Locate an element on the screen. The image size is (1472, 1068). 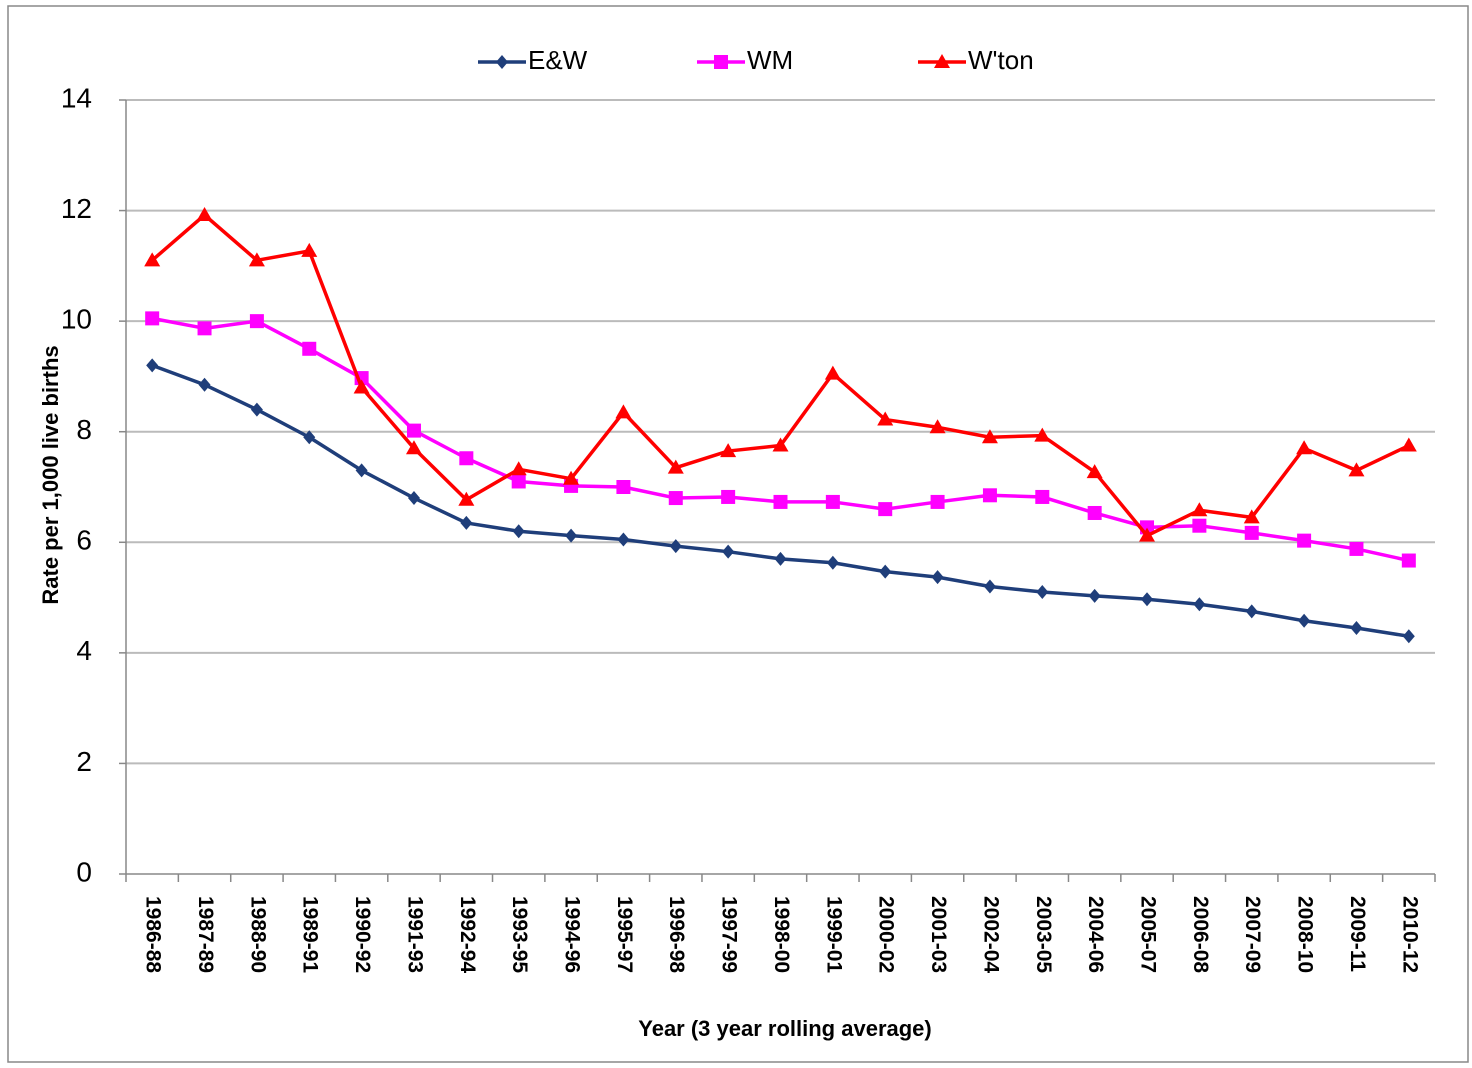
x-tick-label: 1993-95 is located at coordinates (519, 934).